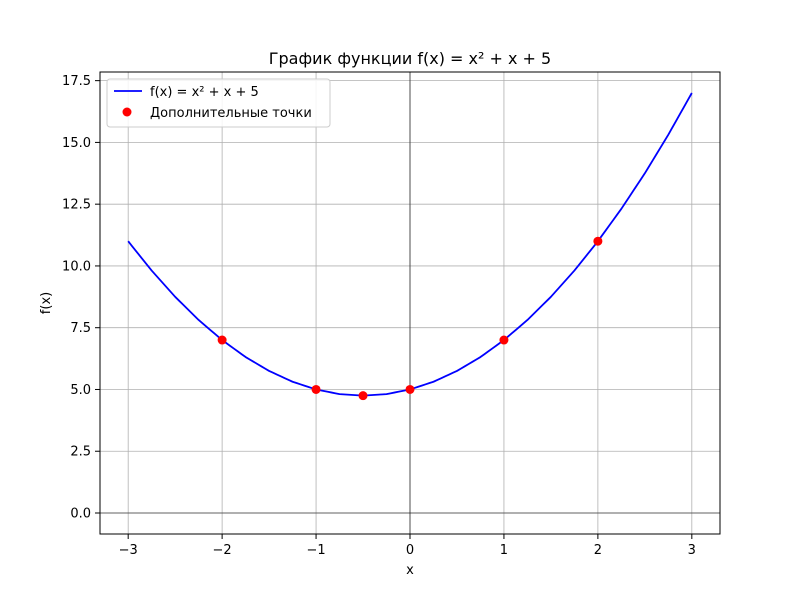 This screenshot has width=800, height=600. What do you see at coordinates (204, 92) in the screenshot?
I see `legend-label-function: f(x) = x² + x + 5` at bounding box center [204, 92].